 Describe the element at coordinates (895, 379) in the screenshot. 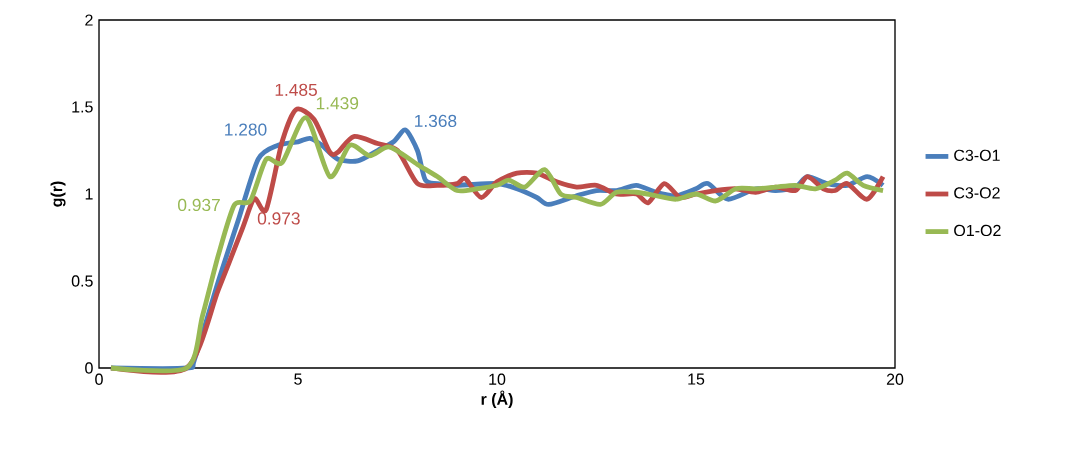

I see `x-tick-label: 20` at that location.